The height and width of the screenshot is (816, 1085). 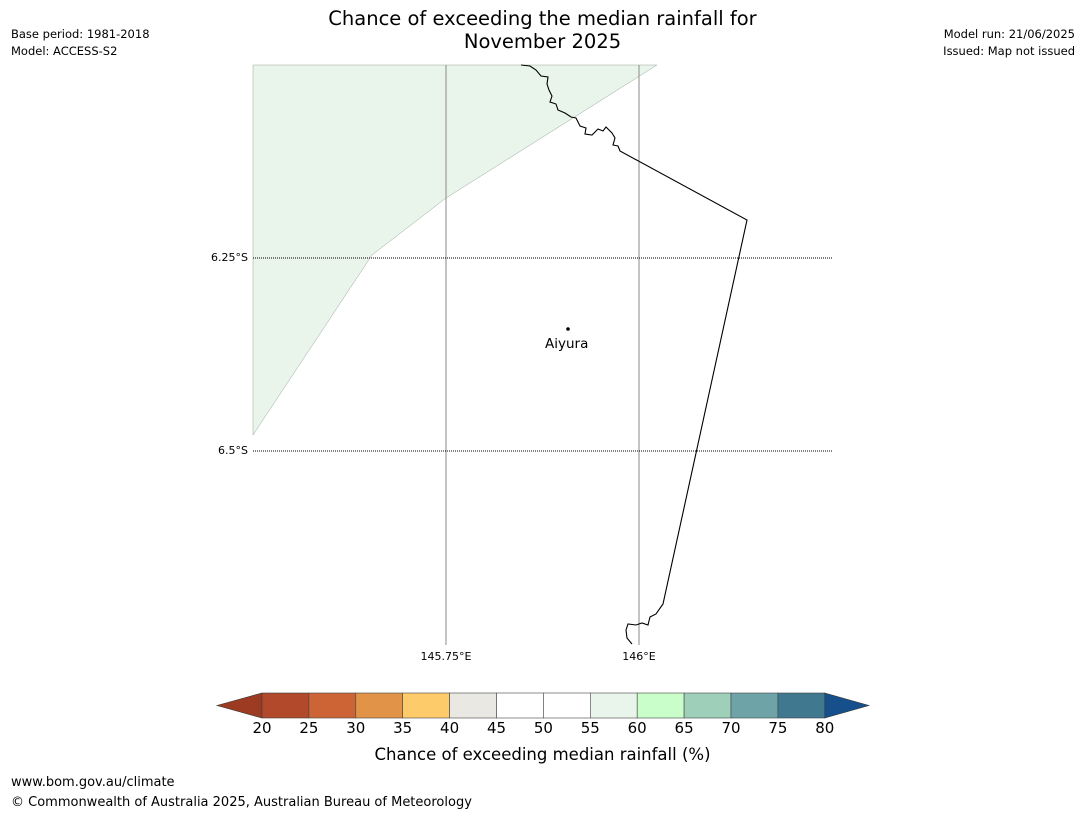 I want to click on colorbar-extend-above, so click(x=847, y=705).